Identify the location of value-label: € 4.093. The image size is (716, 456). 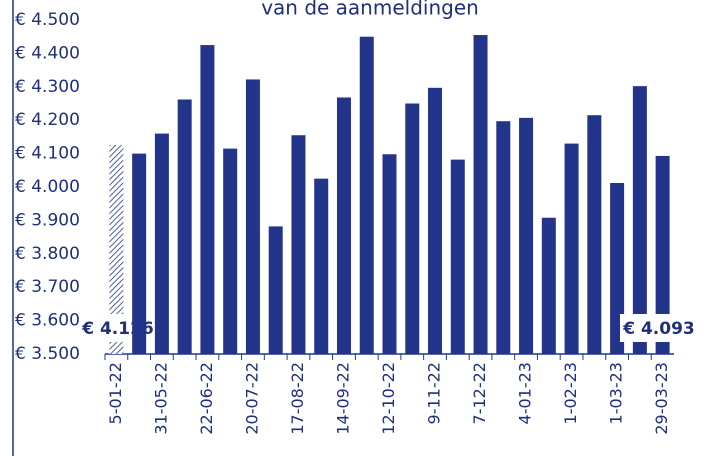
(658, 329).